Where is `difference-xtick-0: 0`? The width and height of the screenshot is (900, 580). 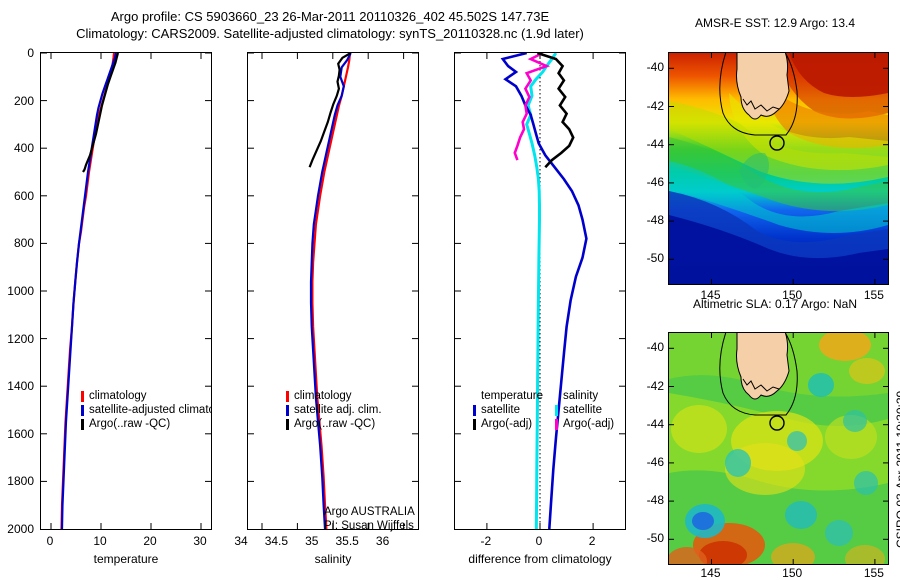
difference-xtick-0: 0 is located at coordinates (539, 541).